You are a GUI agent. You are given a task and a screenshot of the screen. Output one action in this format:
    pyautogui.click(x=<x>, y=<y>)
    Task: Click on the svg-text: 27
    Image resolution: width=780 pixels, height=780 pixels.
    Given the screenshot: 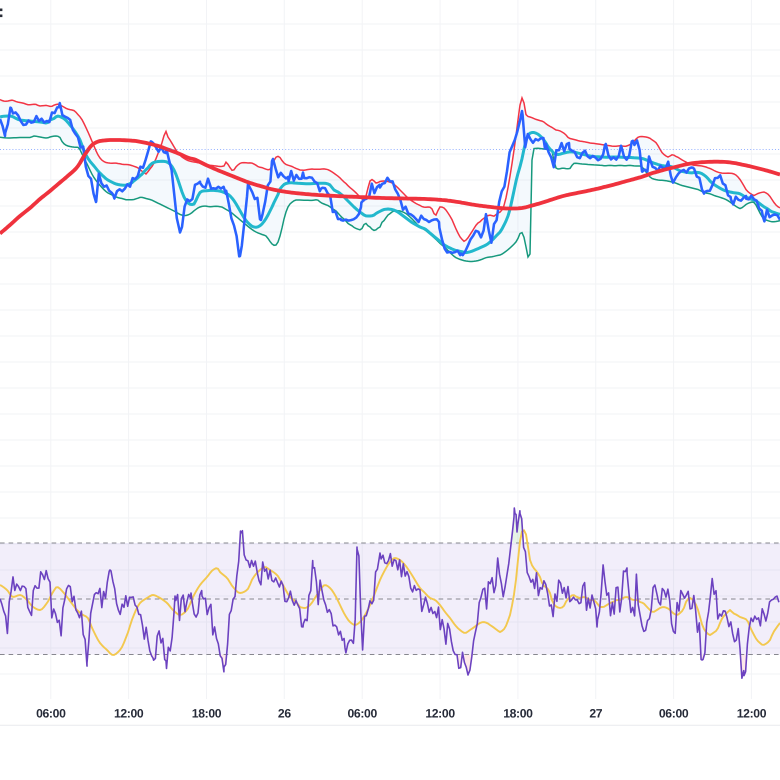 What is the action you would take?
    pyautogui.click(x=595, y=714)
    